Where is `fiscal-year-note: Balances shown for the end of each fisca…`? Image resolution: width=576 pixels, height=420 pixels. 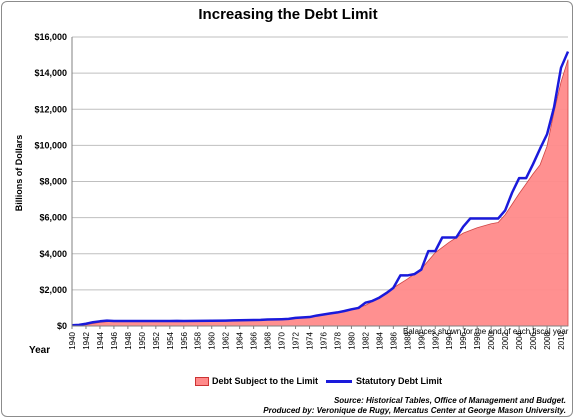 fiscal-year-note: Balances shown for the end of each fisca… is located at coordinates (486, 331).